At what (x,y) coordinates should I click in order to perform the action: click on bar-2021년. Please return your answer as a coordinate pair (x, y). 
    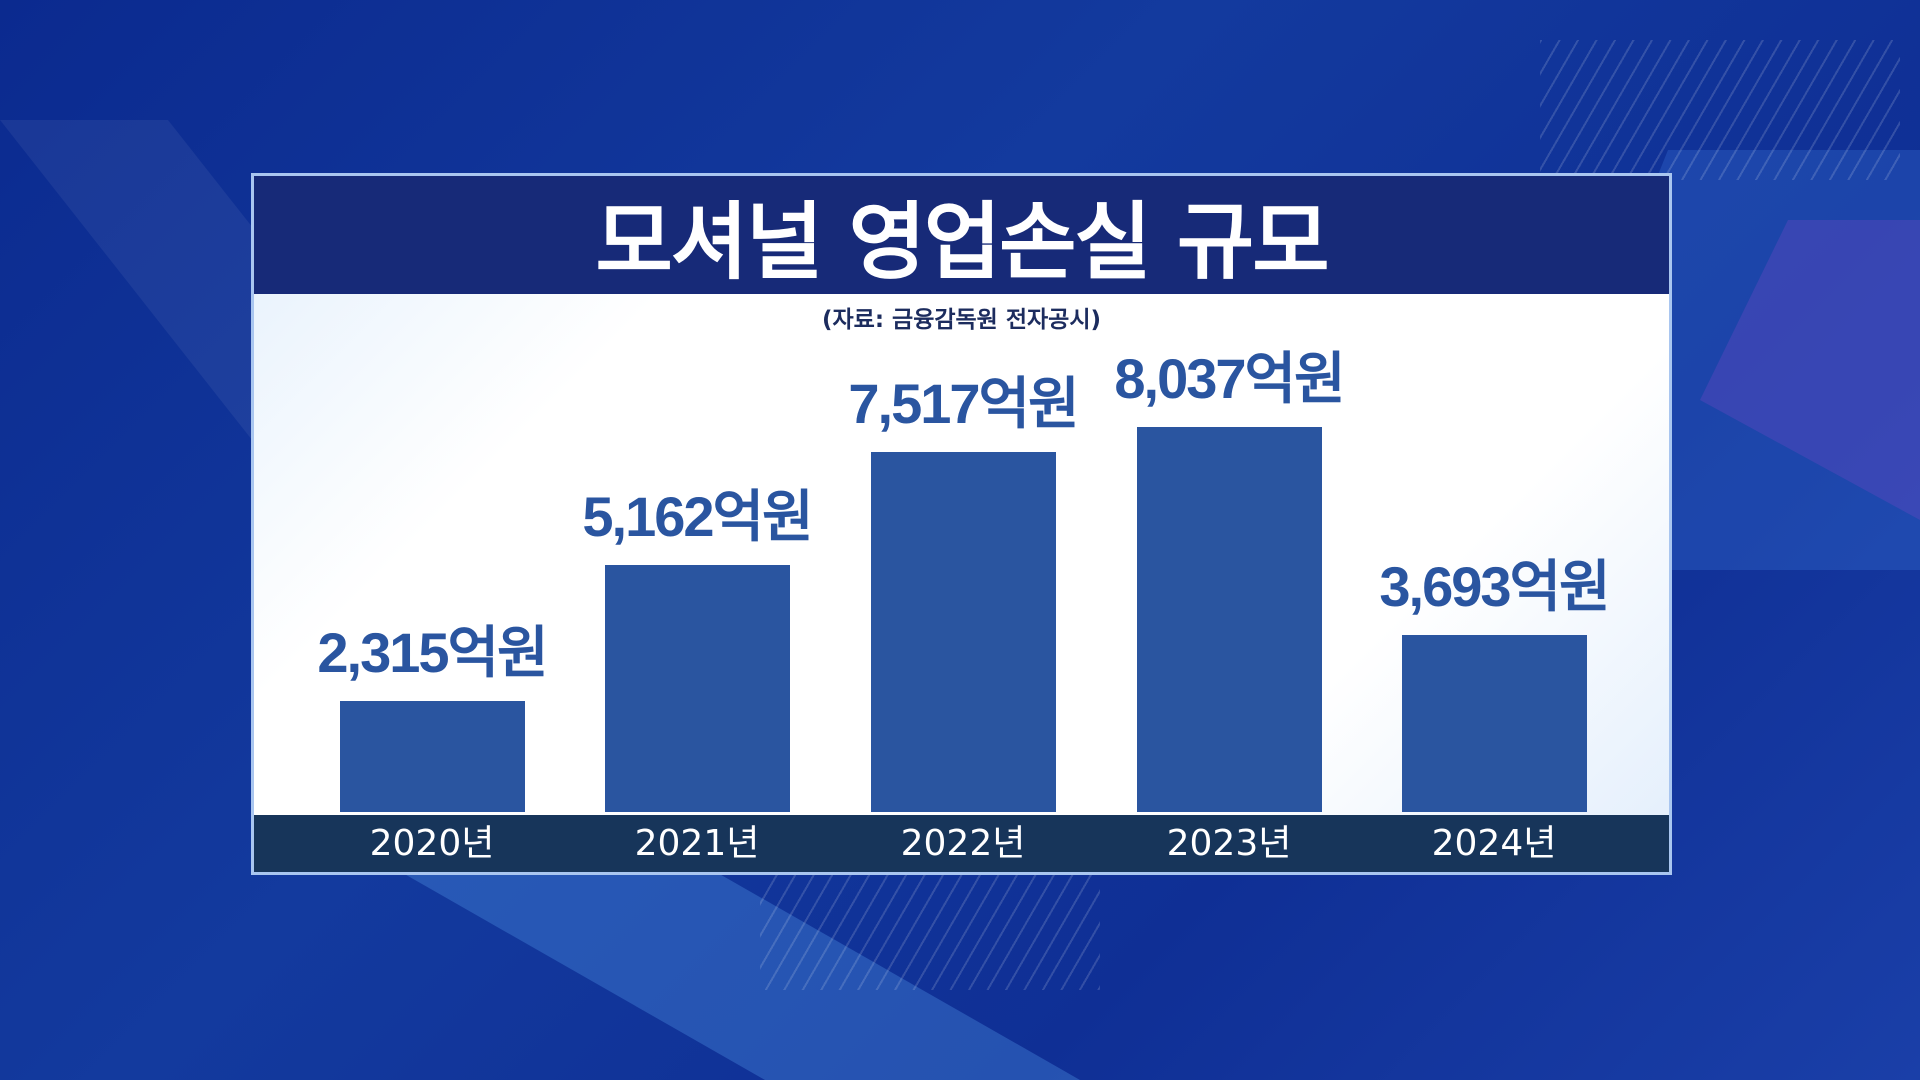
    Looking at the image, I should click on (697, 688).